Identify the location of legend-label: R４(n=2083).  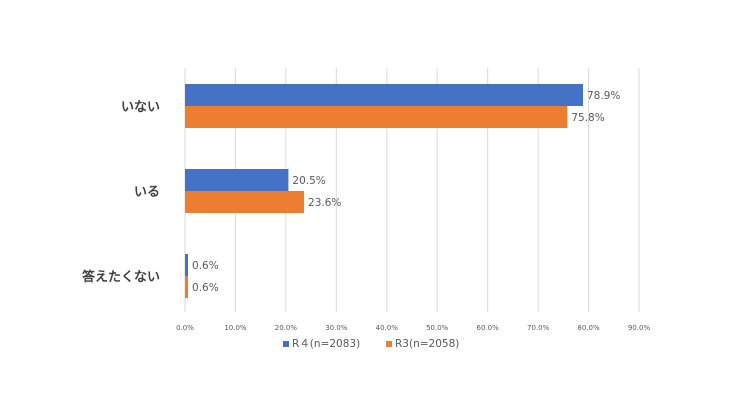
(326, 344).